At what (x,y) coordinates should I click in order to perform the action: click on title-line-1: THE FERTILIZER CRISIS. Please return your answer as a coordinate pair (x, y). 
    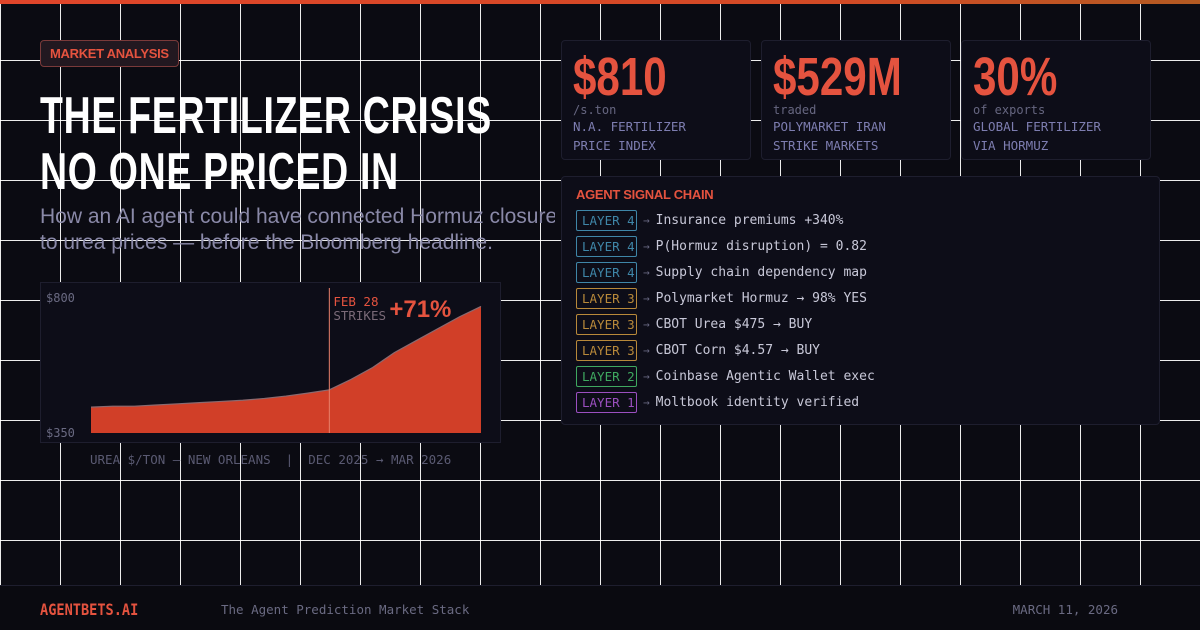
    Looking at the image, I should click on (266, 116).